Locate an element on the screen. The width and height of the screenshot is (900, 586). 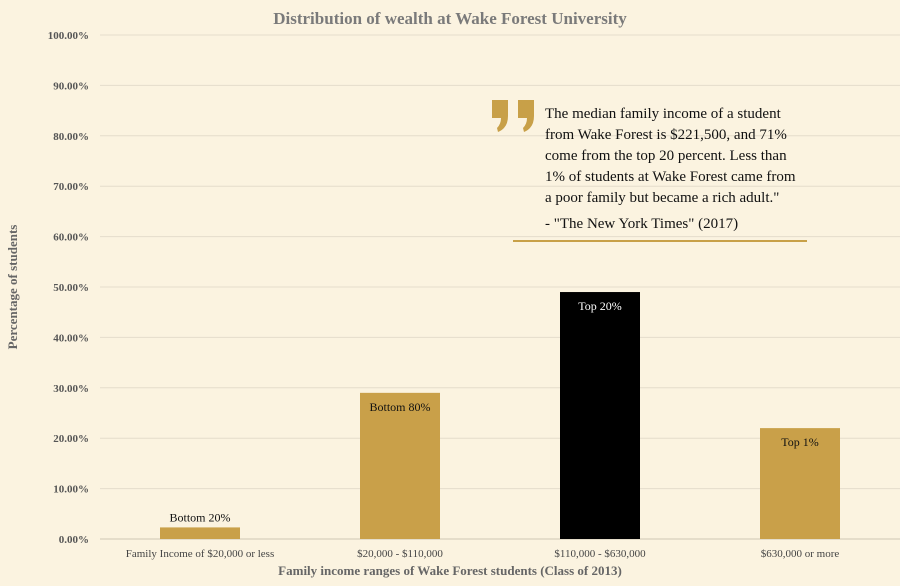
x-tick-label: $110,000 - $630,000 is located at coordinates (600, 554).